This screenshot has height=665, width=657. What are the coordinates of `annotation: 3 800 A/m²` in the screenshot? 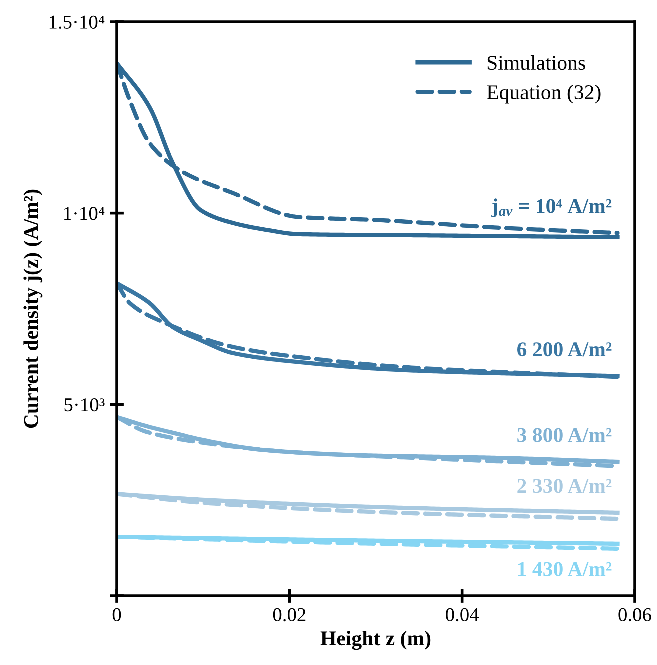 It's located at (565, 435).